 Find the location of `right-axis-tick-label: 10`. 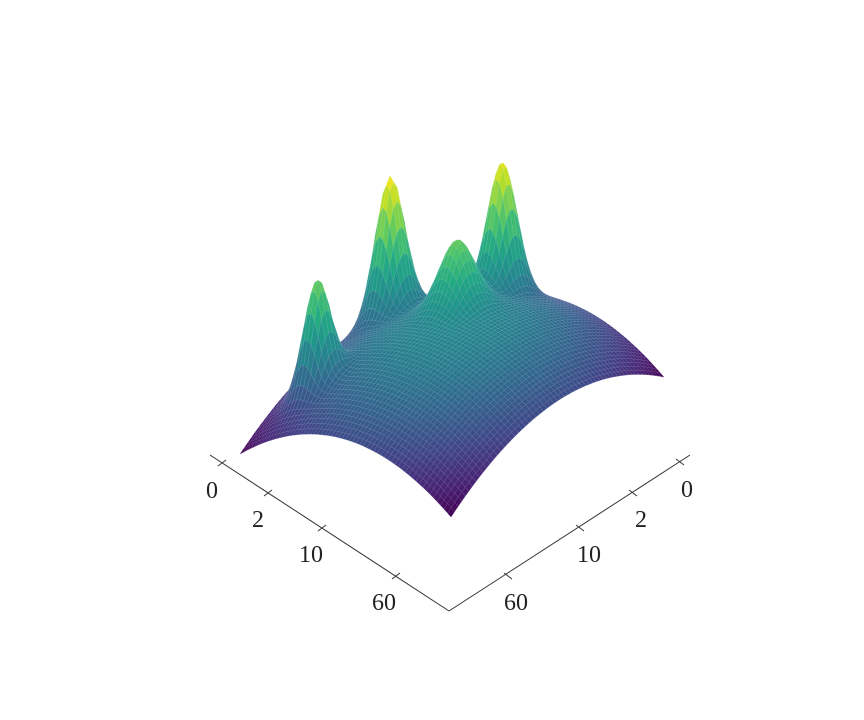

right-axis-tick-label: 10 is located at coordinates (589, 555).